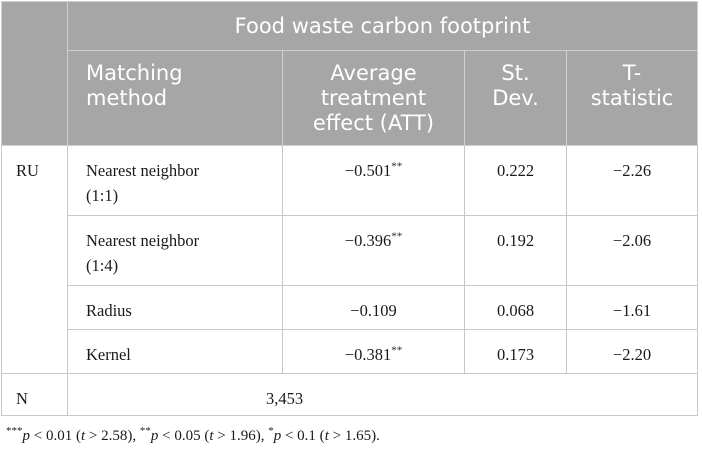 This screenshot has width=702, height=454. What do you see at coordinates (34, 259) in the screenshot?
I see `group-label-cell: RU` at bounding box center [34, 259].